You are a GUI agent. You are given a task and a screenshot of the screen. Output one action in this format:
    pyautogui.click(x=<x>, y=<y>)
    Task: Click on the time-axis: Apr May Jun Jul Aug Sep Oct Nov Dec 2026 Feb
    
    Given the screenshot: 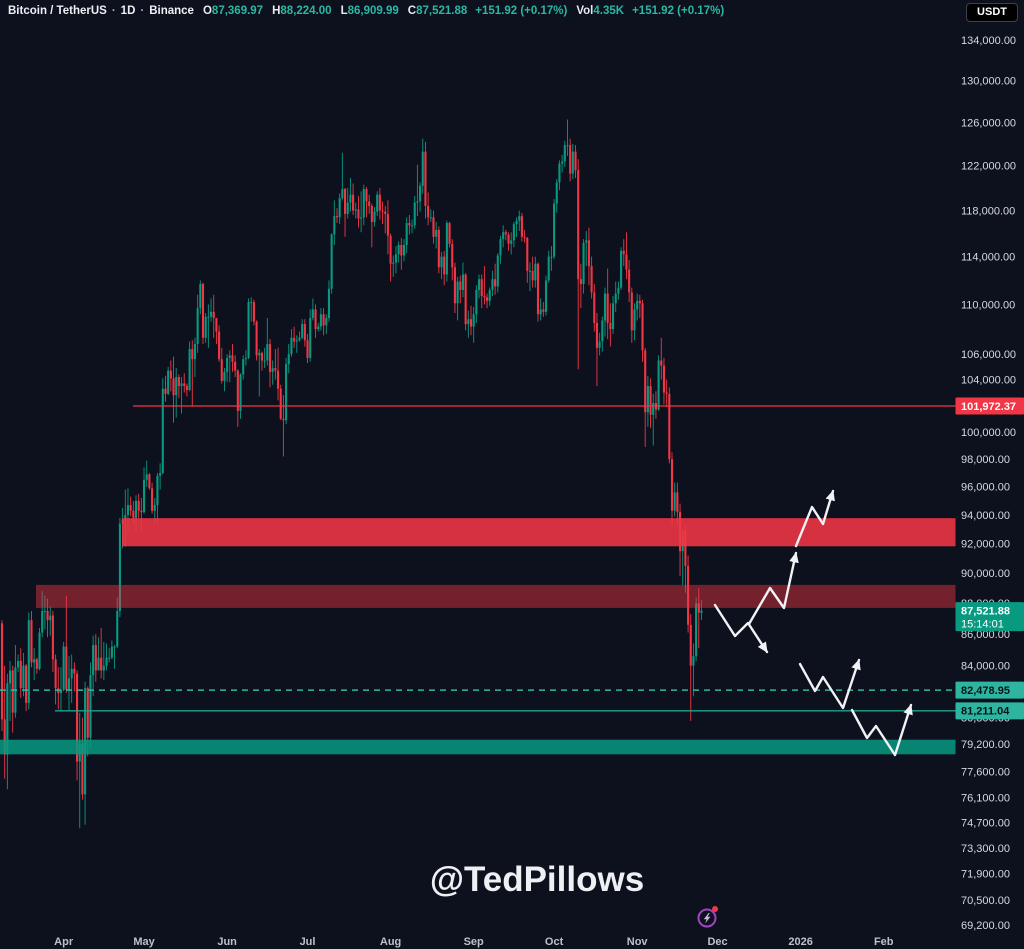 What is the action you would take?
    pyautogui.click(x=474, y=942)
    